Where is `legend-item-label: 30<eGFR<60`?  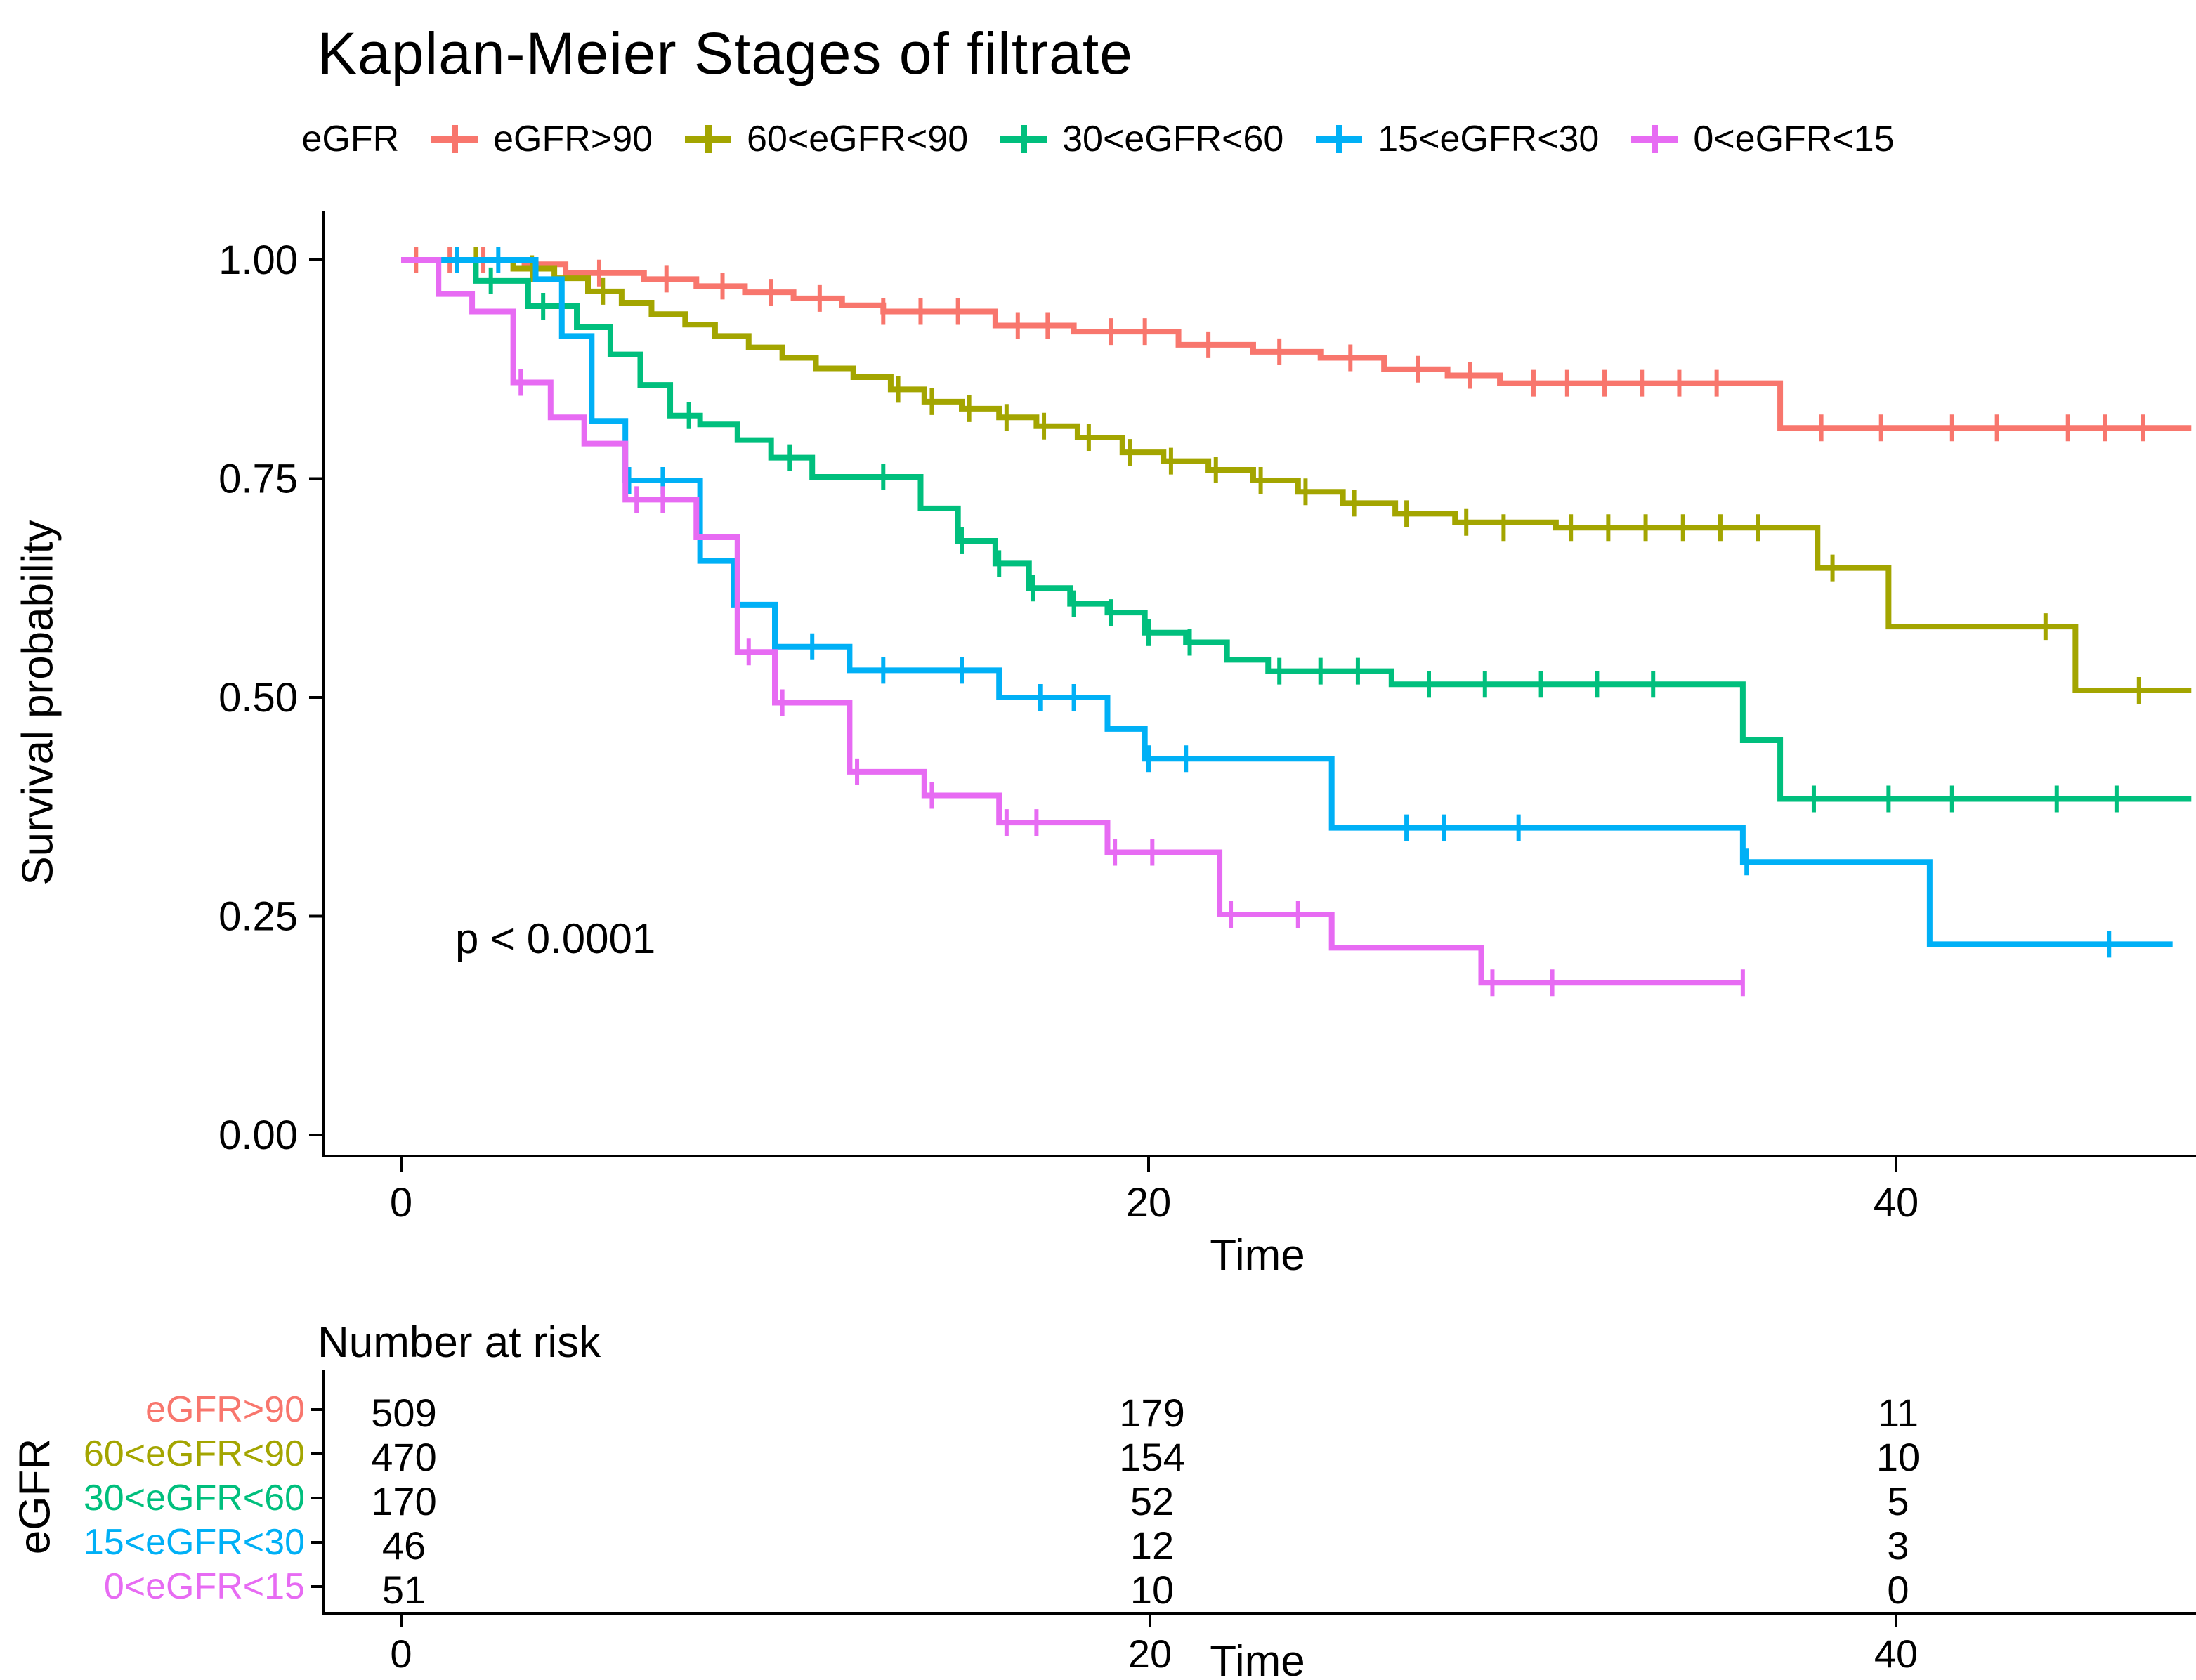 legend-item-label: 30<eGFR<60 is located at coordinates (1173, 139).